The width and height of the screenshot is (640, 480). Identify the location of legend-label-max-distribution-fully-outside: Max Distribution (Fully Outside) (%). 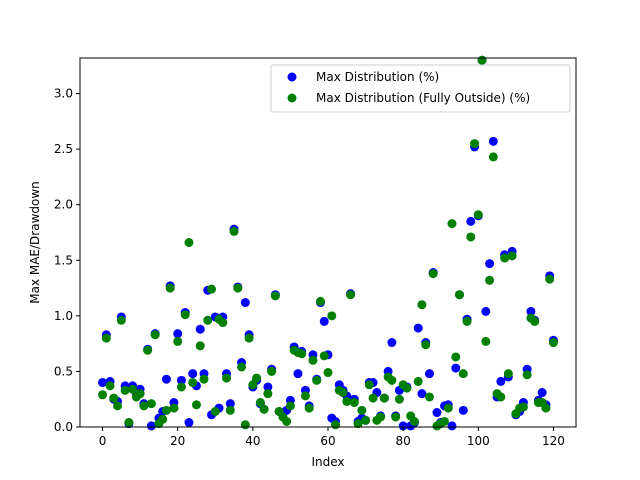
(423, 98).